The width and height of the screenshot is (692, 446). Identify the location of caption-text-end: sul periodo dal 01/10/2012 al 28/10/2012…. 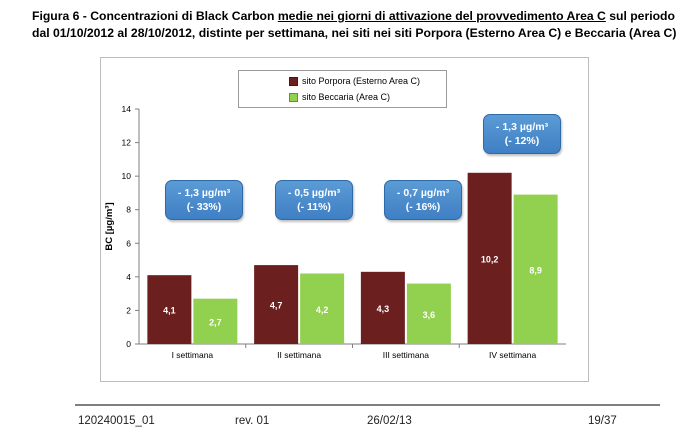
(354, 24).